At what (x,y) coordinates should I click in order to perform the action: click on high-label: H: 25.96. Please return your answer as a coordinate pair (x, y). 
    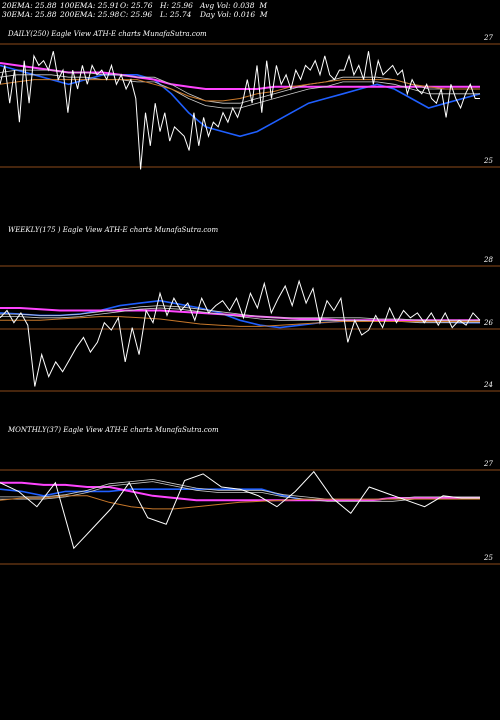
    Looking at the image, I should click on (176, 5).